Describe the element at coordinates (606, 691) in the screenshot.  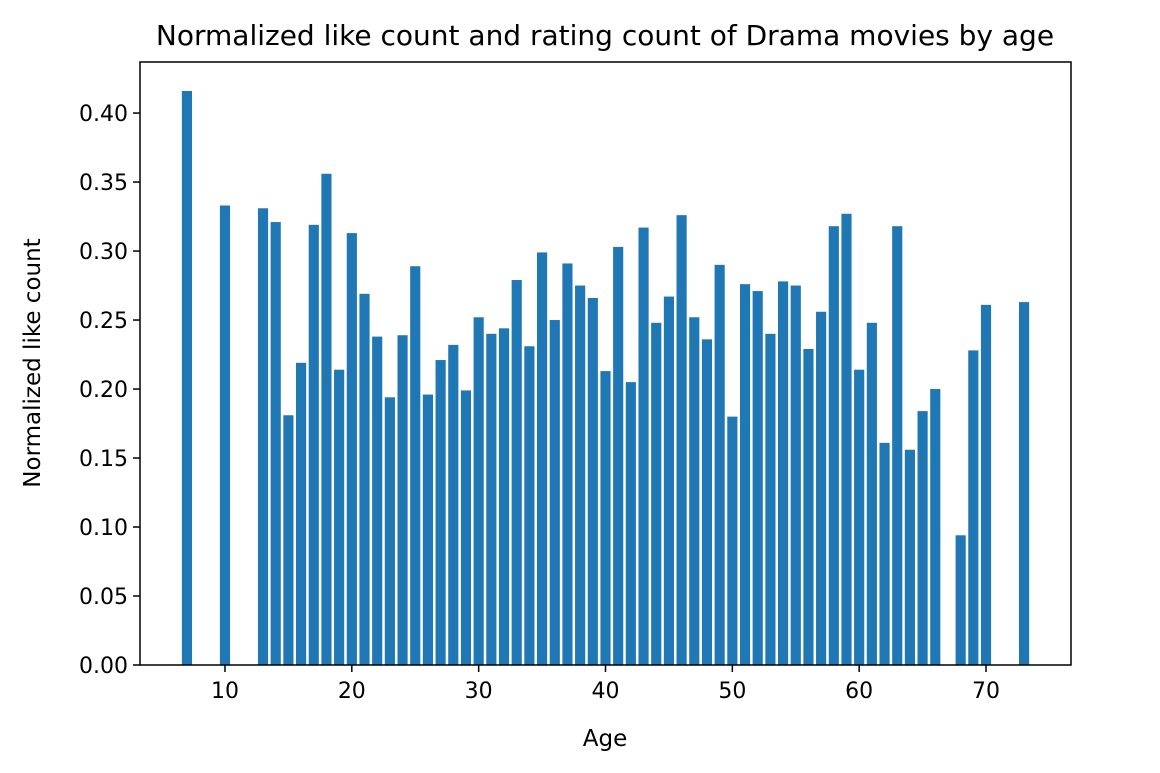
I see `x-tick-label: 40` at that location.